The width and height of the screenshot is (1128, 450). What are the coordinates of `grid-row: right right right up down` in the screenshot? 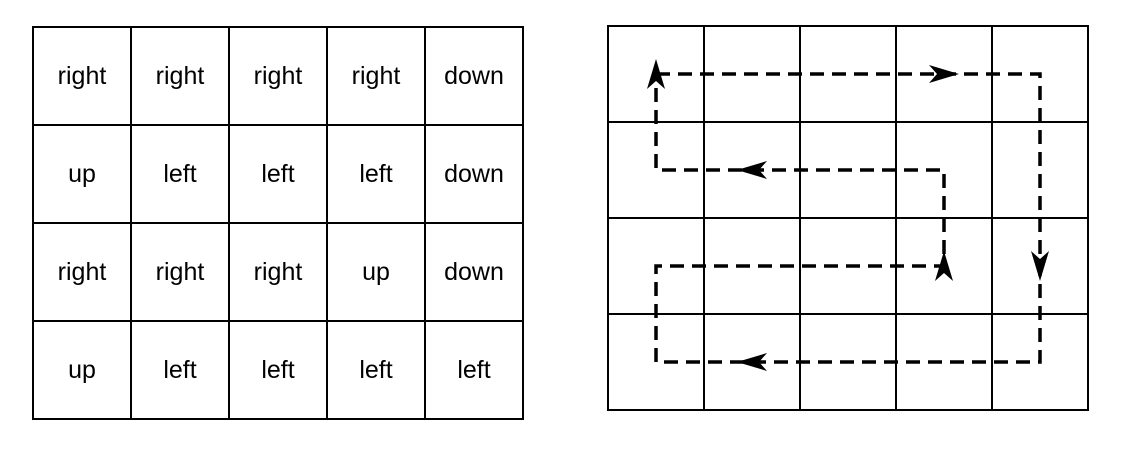 It's located at (278, 272).